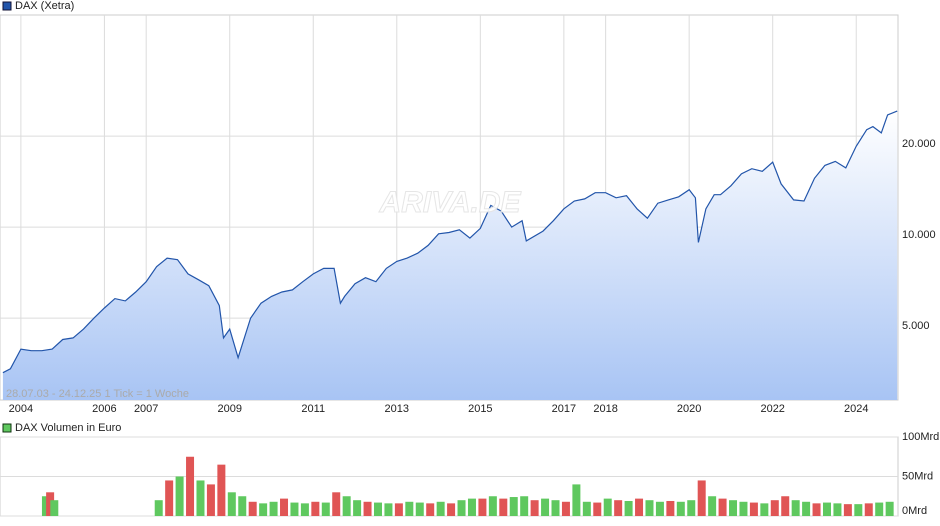 The height and width of the screenshot is (526, 940). I want to click on date-range: 28.07.03 - 24.12.25 1 Tick = 1 Woche, so click(97, 394).